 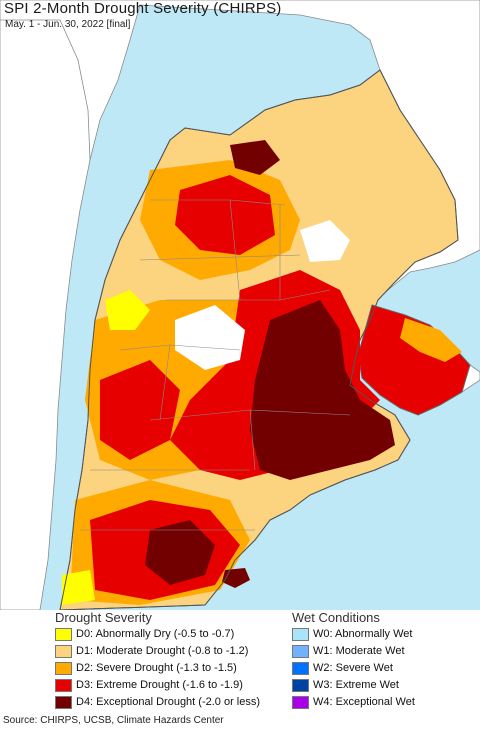 I want to click on legend-item-d4: D4: Exceptional Drought (-2.0 or less), so click(x=157, y=702).